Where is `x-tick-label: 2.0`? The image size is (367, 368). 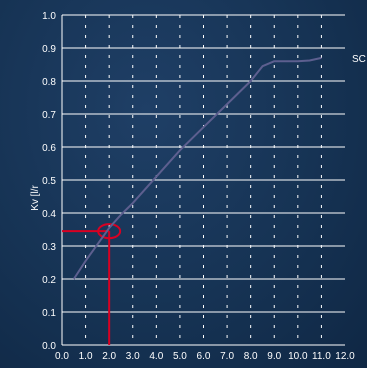 x-tick-label: 2.0 is located at coordinates (109, 356).